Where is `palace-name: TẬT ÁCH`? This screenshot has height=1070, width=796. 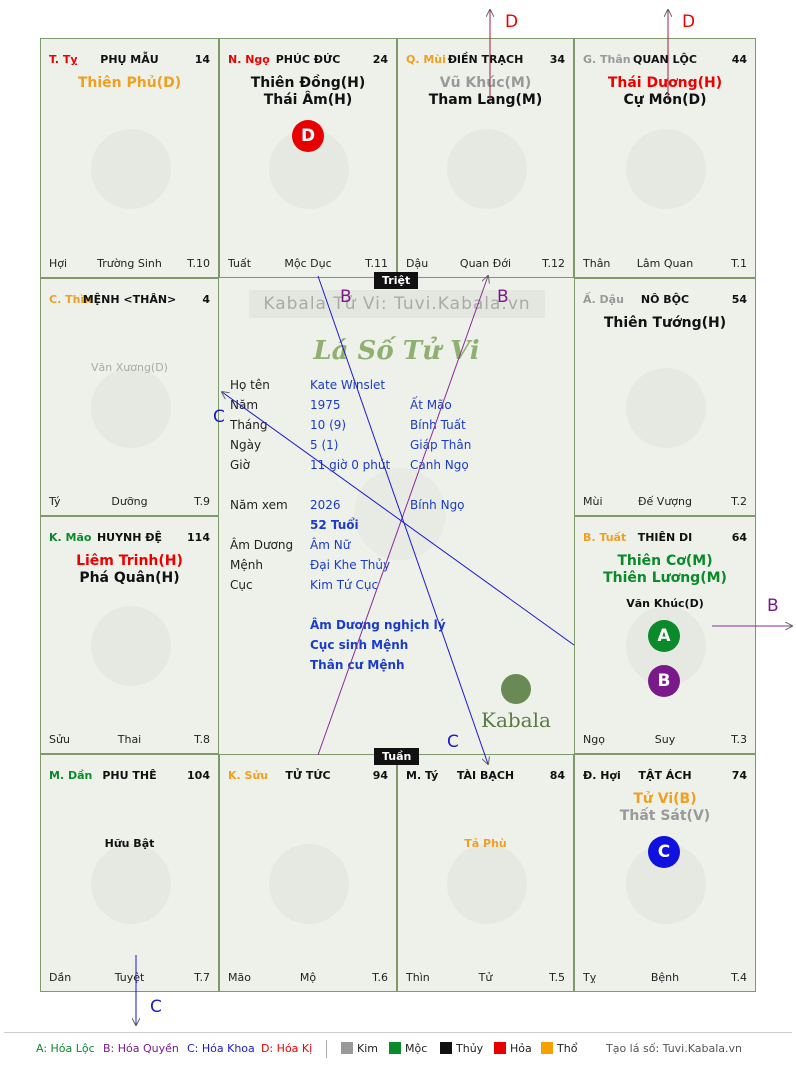
palace-name: TẬT ÁCH is located at coordinates (665, 775).